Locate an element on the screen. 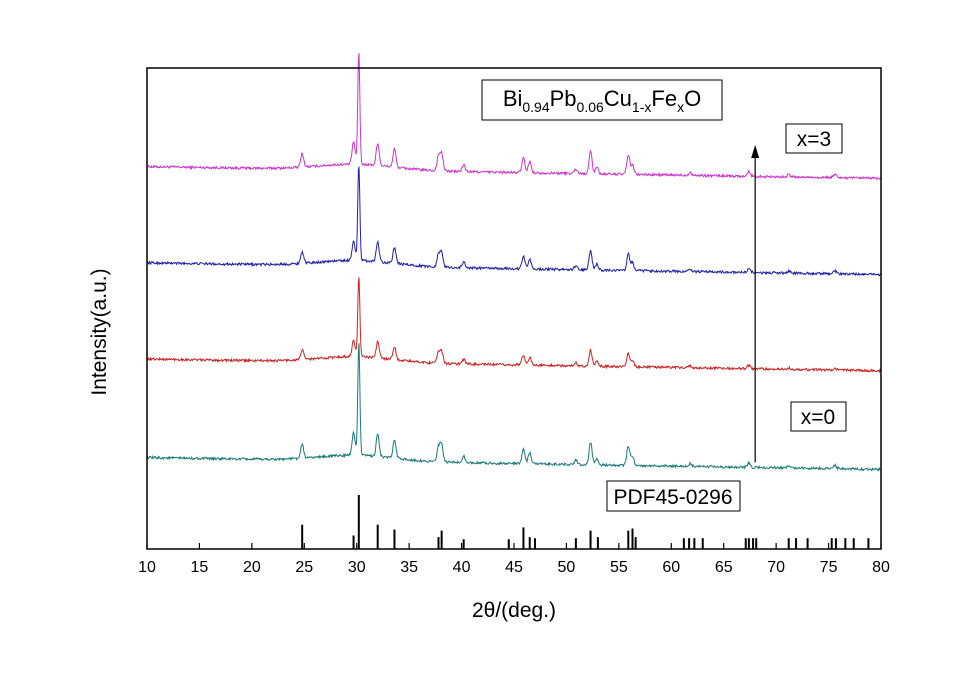 The width and height of the screenshot is (980, 693). label-x3: x=3 is located at coordinates (814, 138).